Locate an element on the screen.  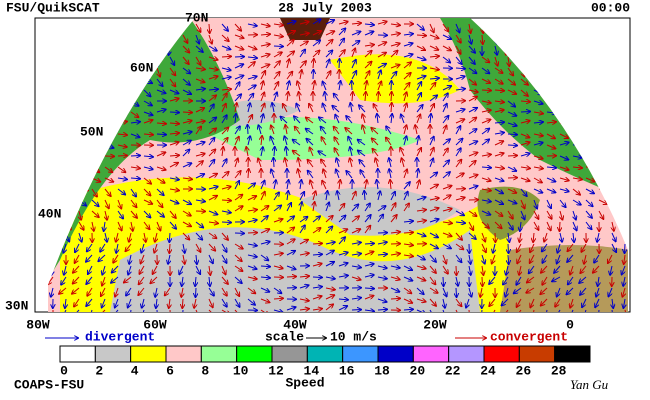
signature: Yan Gu is located at coordinates (589, 384).